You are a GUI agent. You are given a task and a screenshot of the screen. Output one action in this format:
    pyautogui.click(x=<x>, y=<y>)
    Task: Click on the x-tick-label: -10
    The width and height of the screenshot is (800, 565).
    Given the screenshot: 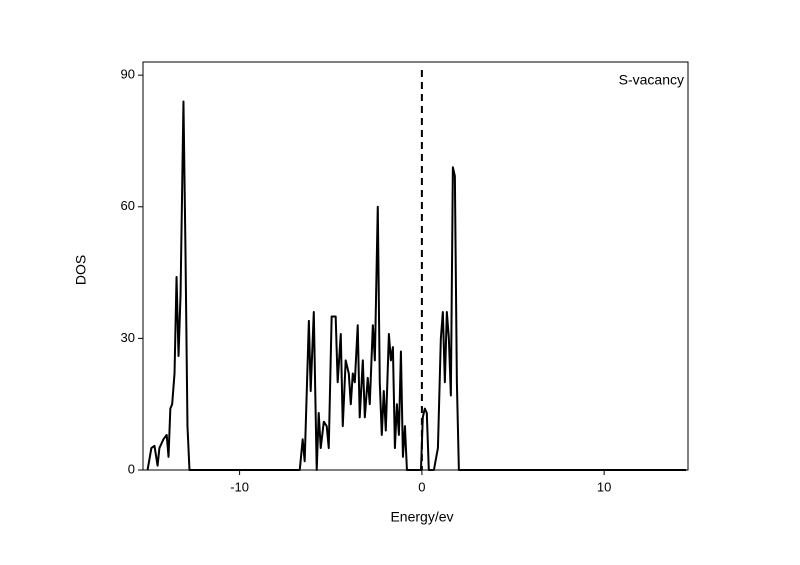 What is the action you would take?
    pyautogui.click(x=239, y=486)
    